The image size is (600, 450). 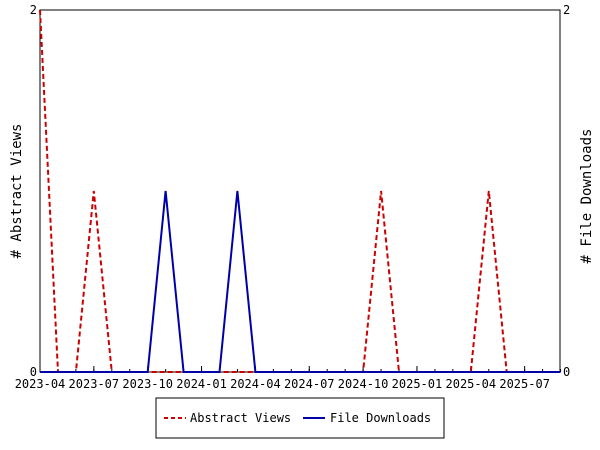 I want to click on legend-label-abstract-views: Abstract Views, so click(x=240, y=418).